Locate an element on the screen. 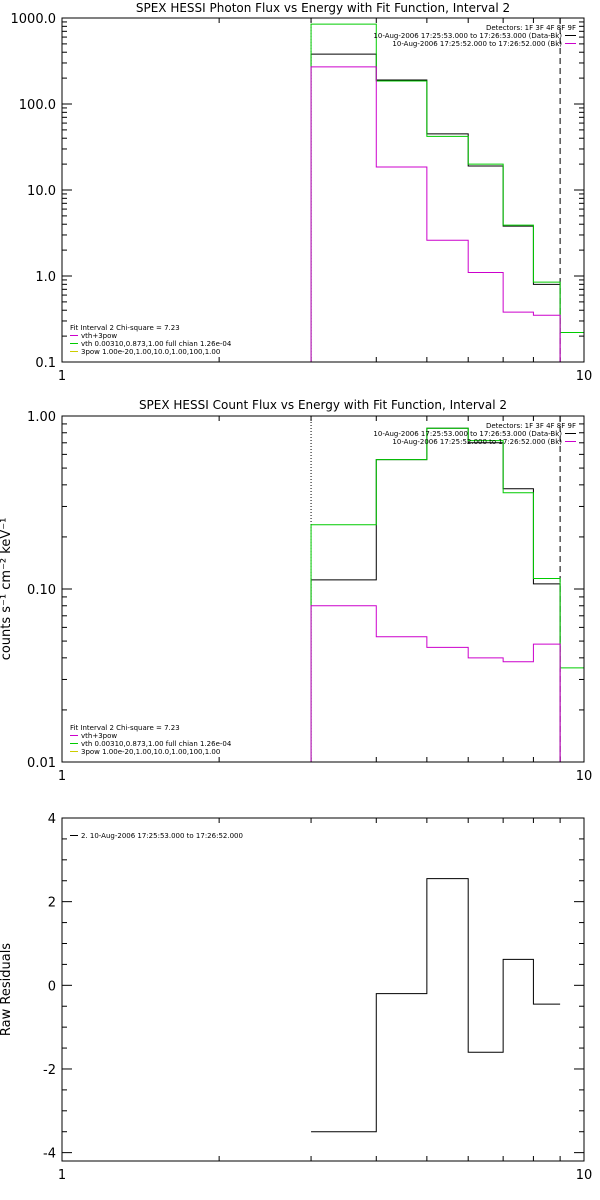  y-tick-label: 1.00 is located at coordinates (41, 417).